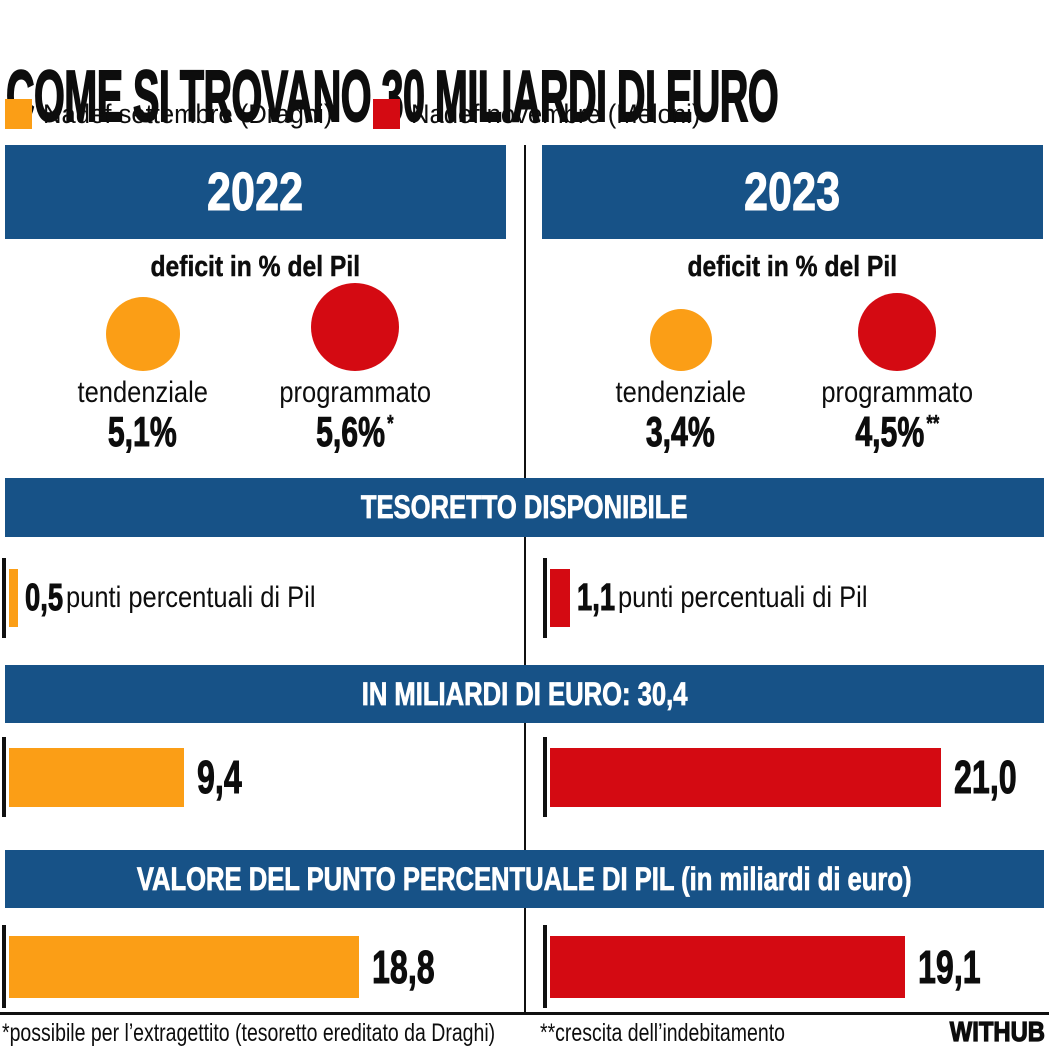 The width and height of the screenshot is (1049, 1051). What do you see at coordinates (681, 392) in the screenshot?
I see `bubble-label-tendenziale-2023: tendenziale` at bounding box center [681, 392].